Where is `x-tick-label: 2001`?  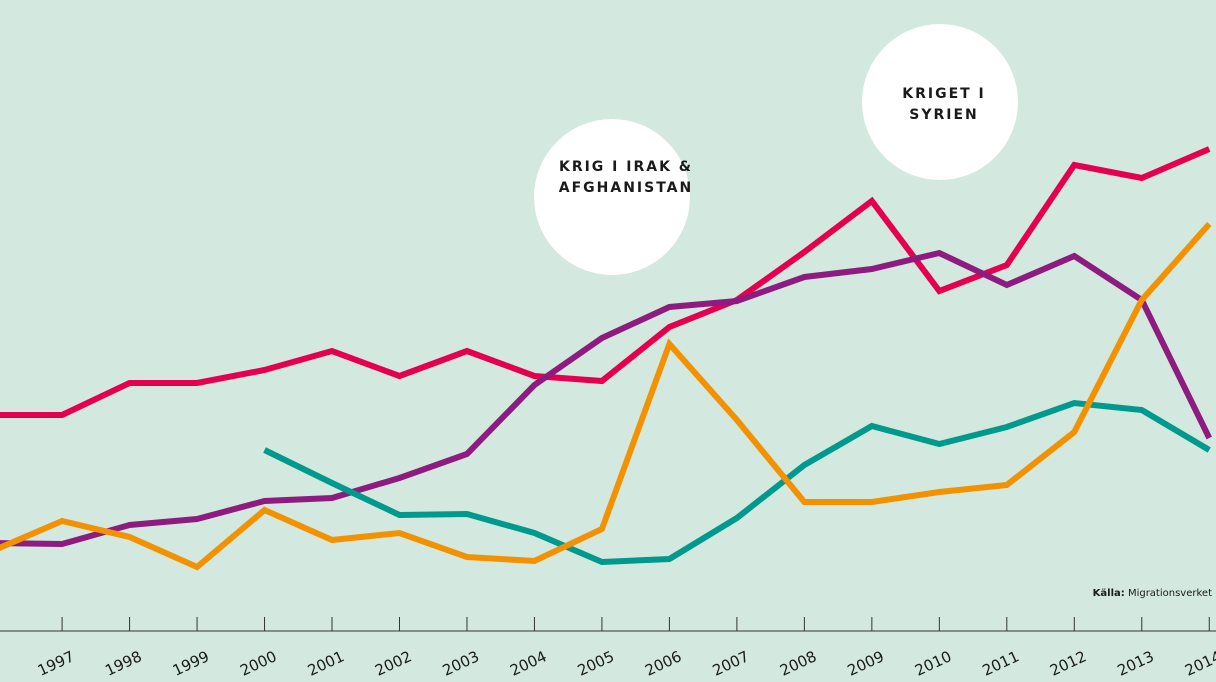 x-tick-label: 2001 is located at coordinates (326, 663).